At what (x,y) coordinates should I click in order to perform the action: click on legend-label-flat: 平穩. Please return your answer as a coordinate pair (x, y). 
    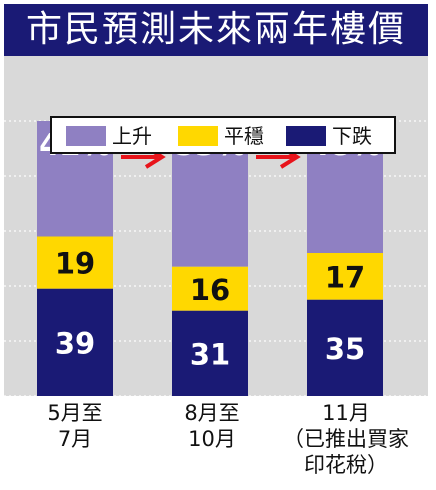
    Looking at the image, I should click on (244, 136).